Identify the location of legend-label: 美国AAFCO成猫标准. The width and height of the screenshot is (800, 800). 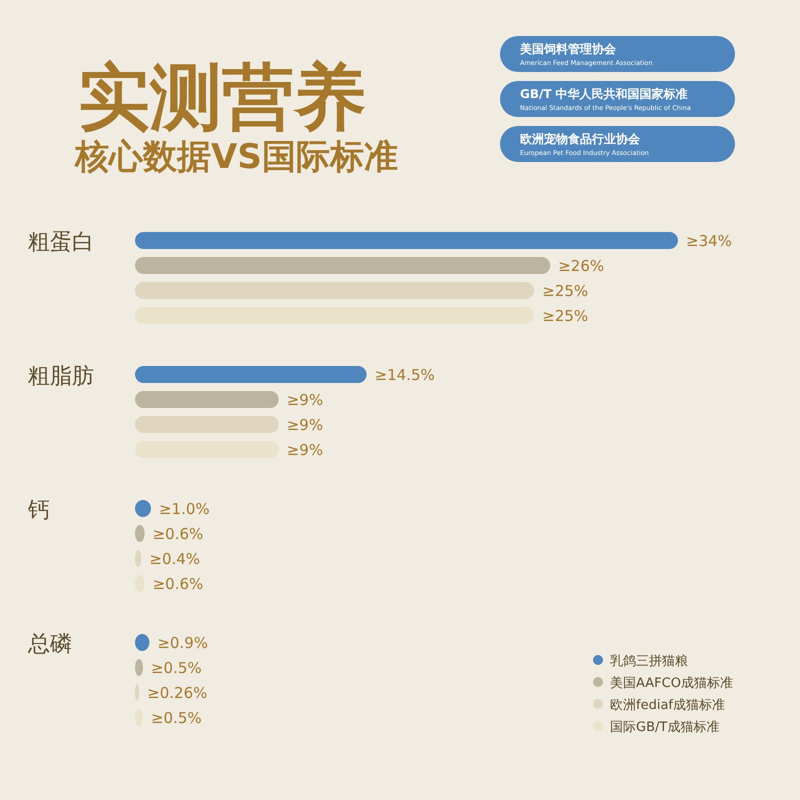
(671, 683).